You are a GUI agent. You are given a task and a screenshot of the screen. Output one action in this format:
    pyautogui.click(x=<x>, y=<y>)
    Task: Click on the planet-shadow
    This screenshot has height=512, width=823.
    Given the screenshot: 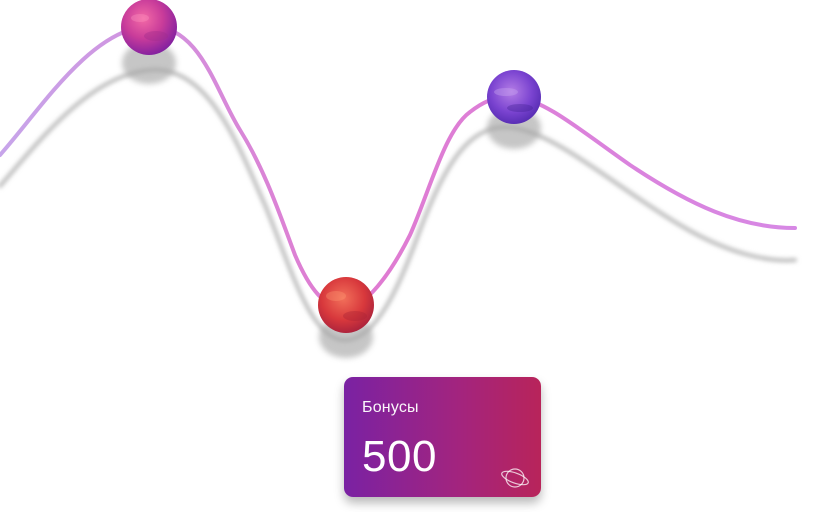 What is the action you would take?
    pyautogui.click(x=149, y=63)
    